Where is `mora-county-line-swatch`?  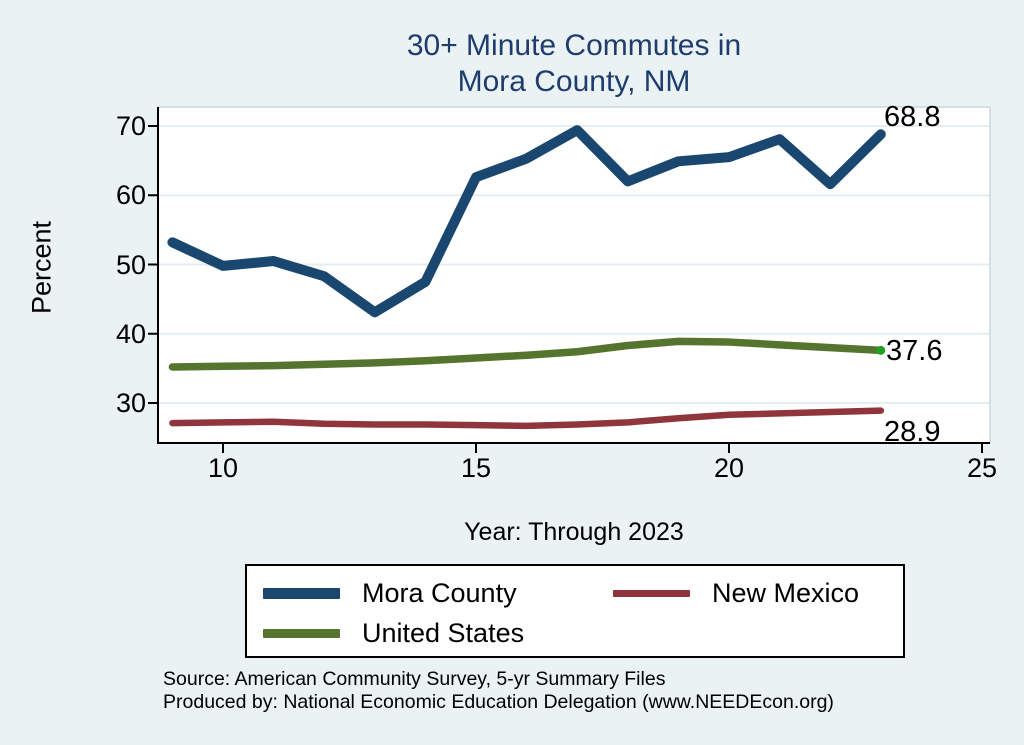
mora-county-line-swatch is located at coordinates (301, 593).